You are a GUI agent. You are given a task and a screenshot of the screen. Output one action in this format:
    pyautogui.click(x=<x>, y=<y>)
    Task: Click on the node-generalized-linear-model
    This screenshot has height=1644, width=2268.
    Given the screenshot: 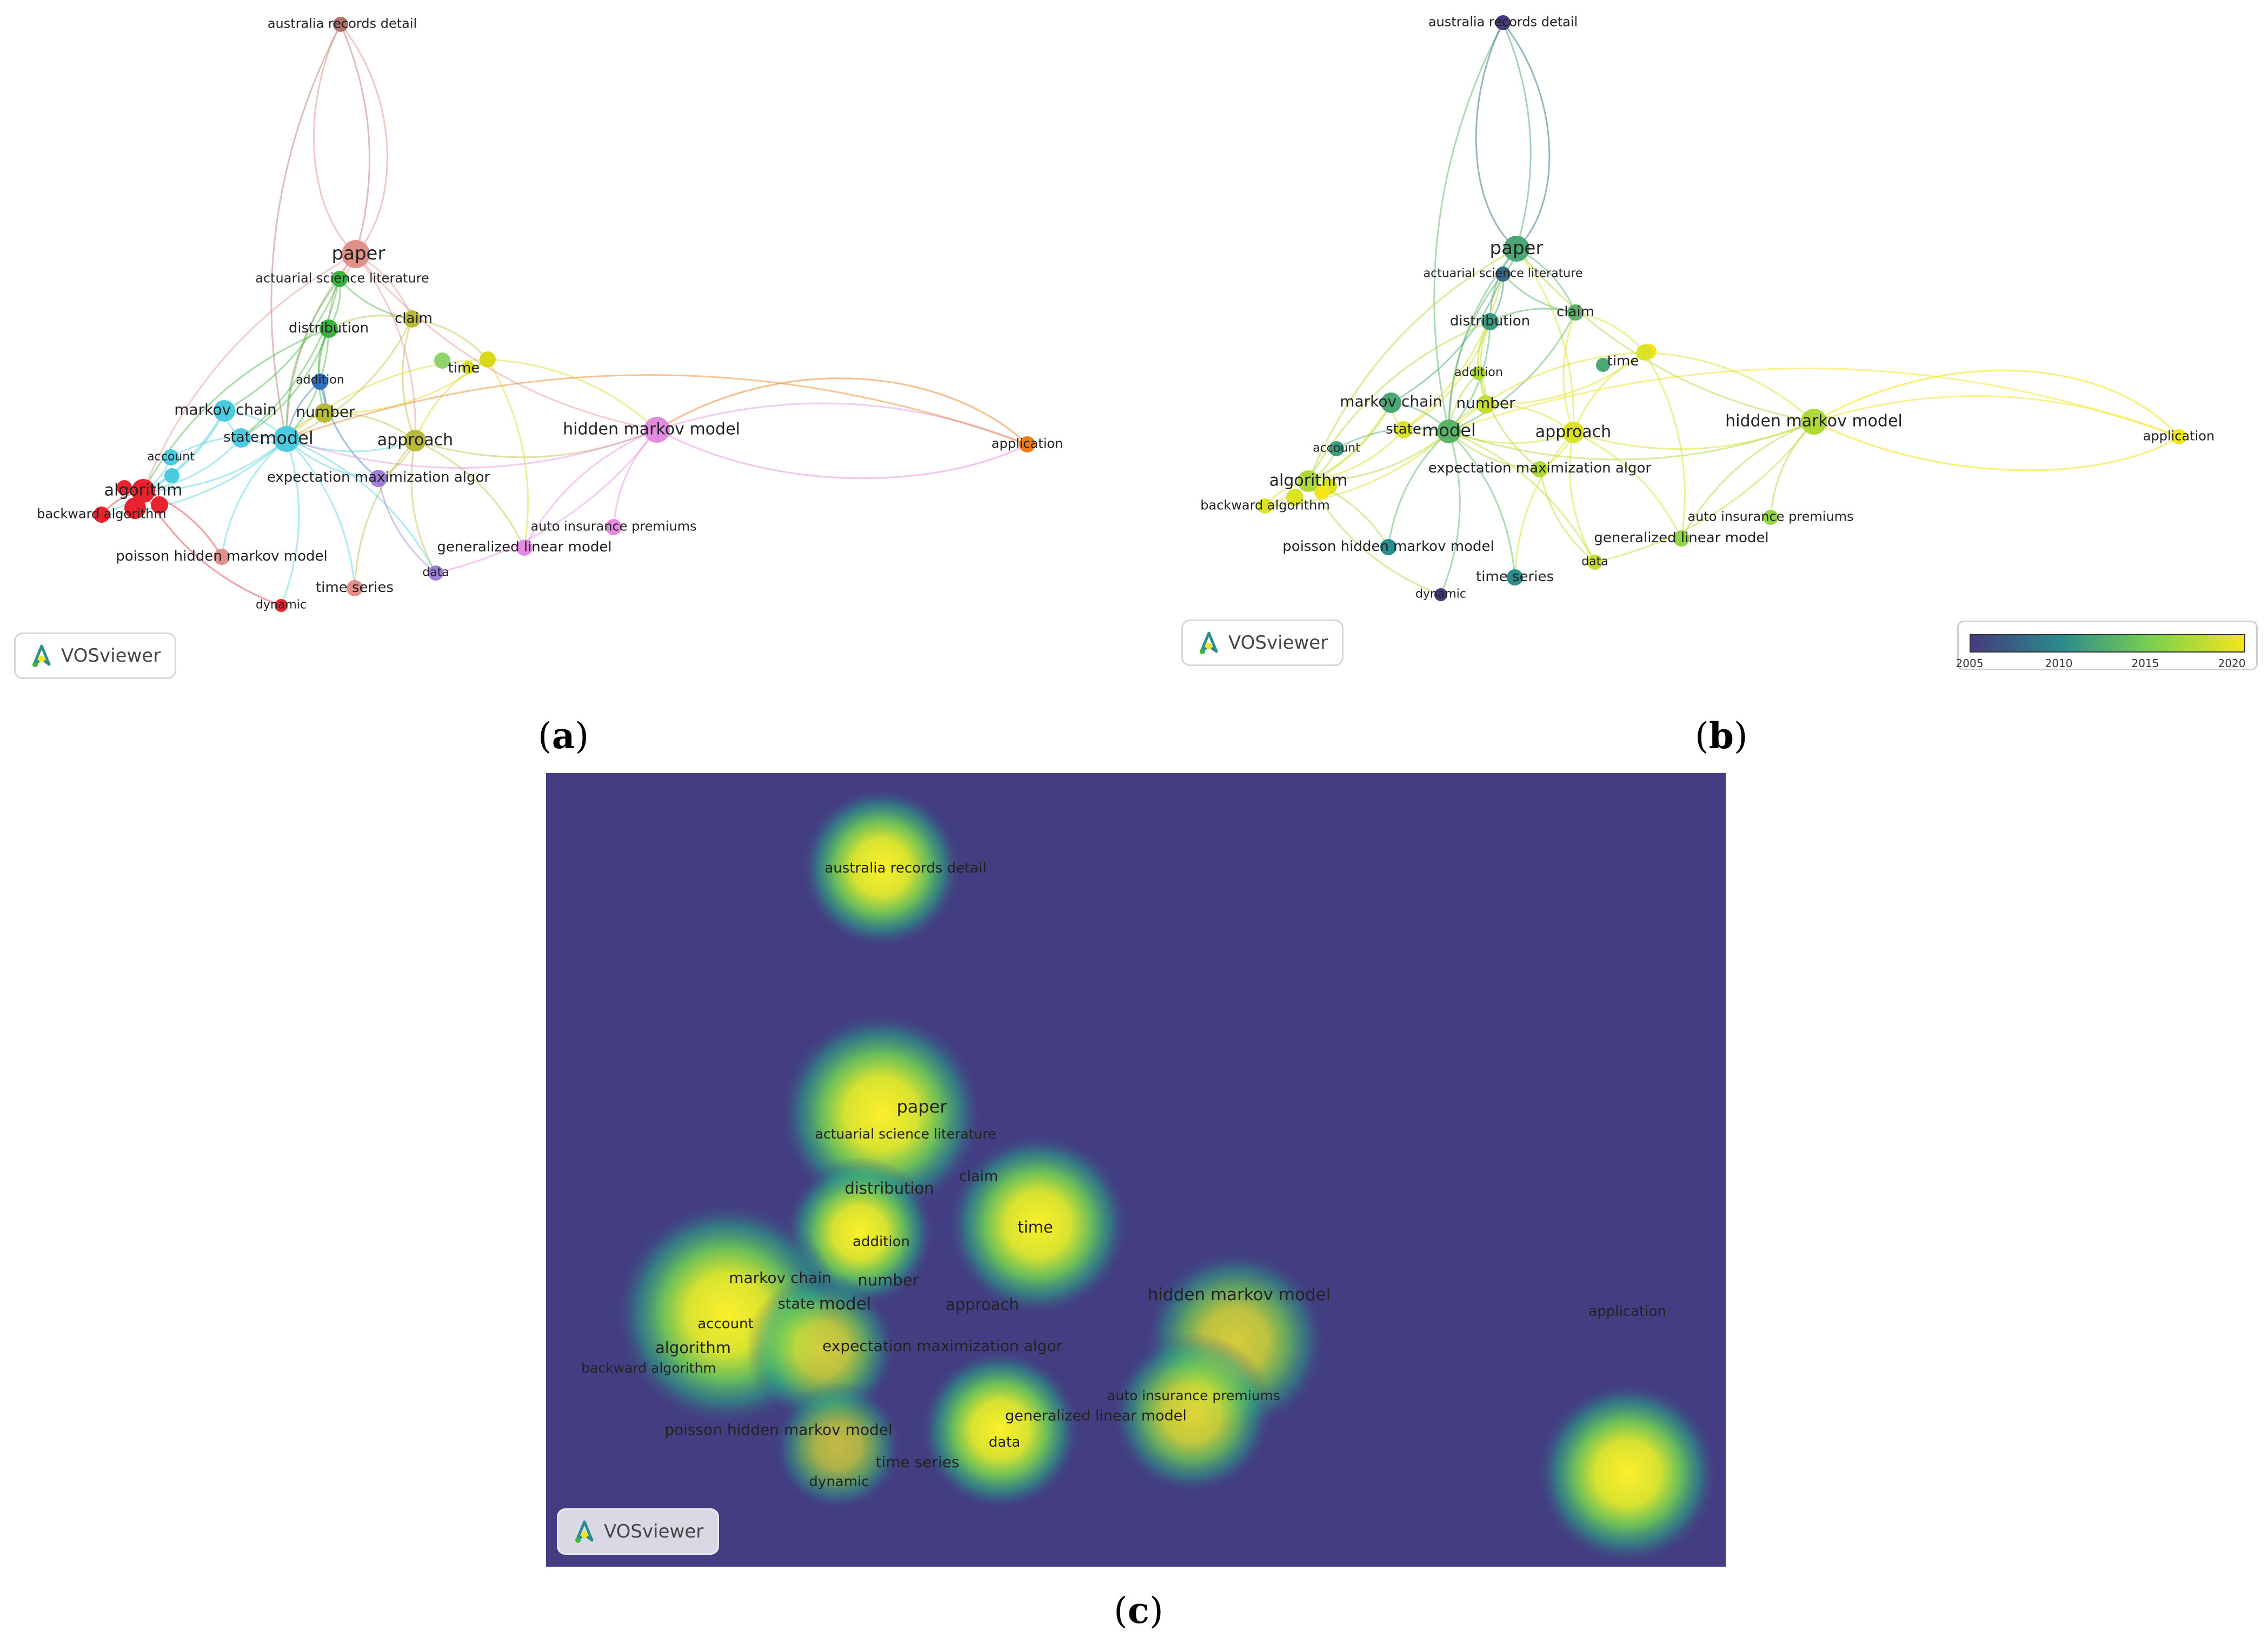 What is the action you would take?
    pyautogui.click(x=524, y=548)
    